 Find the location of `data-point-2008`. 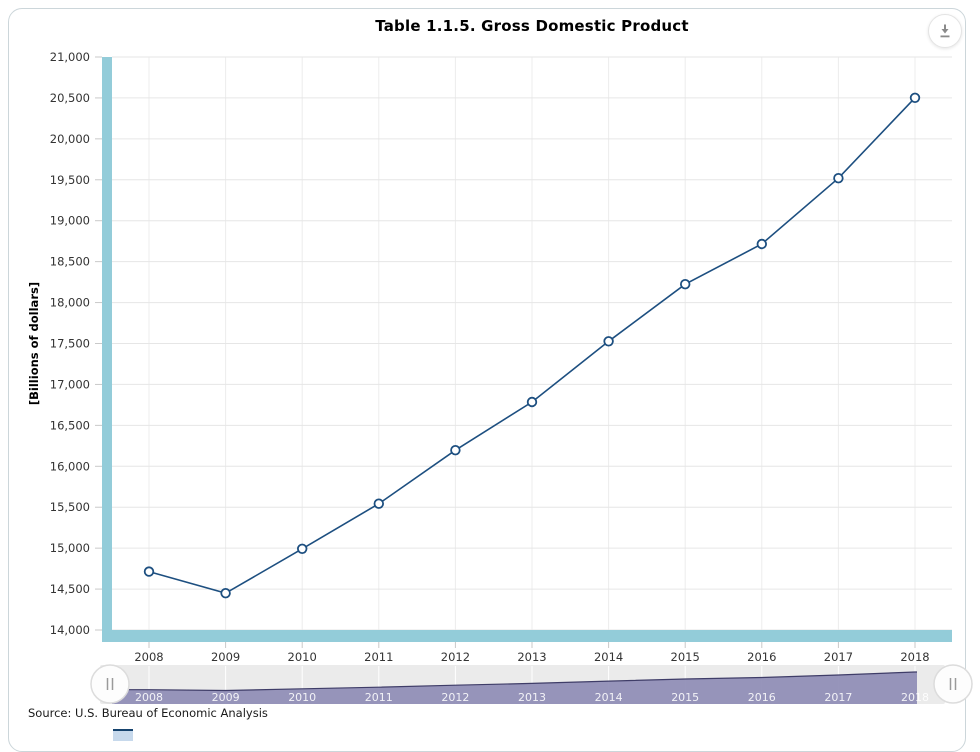

data-point-2008 is located at coordinates (149, 571).